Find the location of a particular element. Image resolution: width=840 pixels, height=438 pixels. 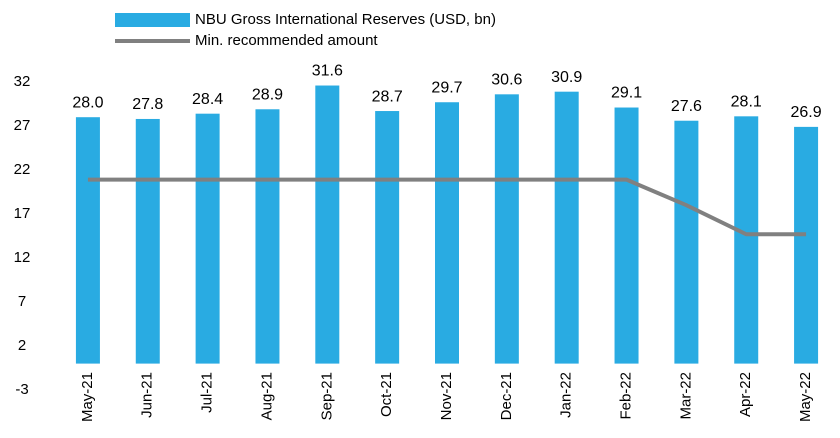

x-tick-label: Nov-21 is located at coordinates (446, 396).